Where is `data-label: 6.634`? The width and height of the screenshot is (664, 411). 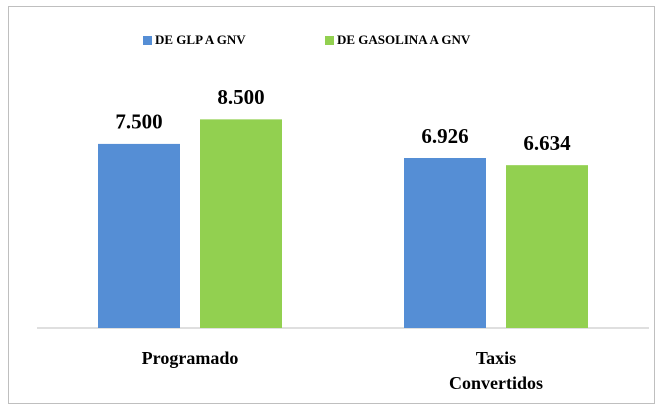
data-label: 6.634 is located at coordinates (547, 143).